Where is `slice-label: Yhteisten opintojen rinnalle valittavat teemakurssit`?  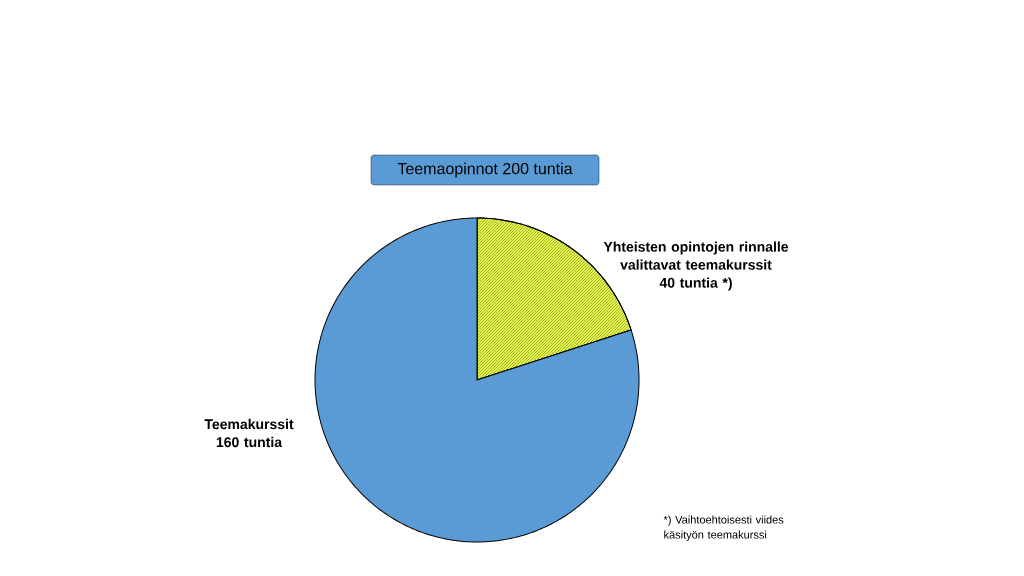
slice-label: Yhteisten opintojen rinnalle valittavat teemakurssit is located at coordinates (696, 255).